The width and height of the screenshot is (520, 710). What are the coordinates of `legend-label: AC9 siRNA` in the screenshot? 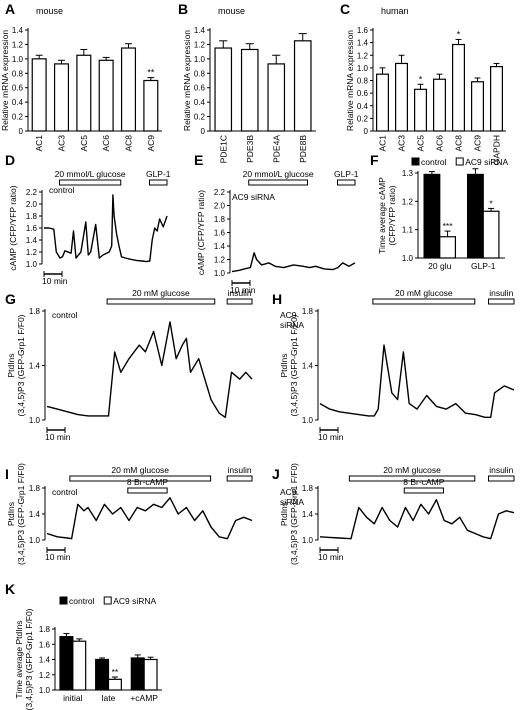 It's located at (486, 162).